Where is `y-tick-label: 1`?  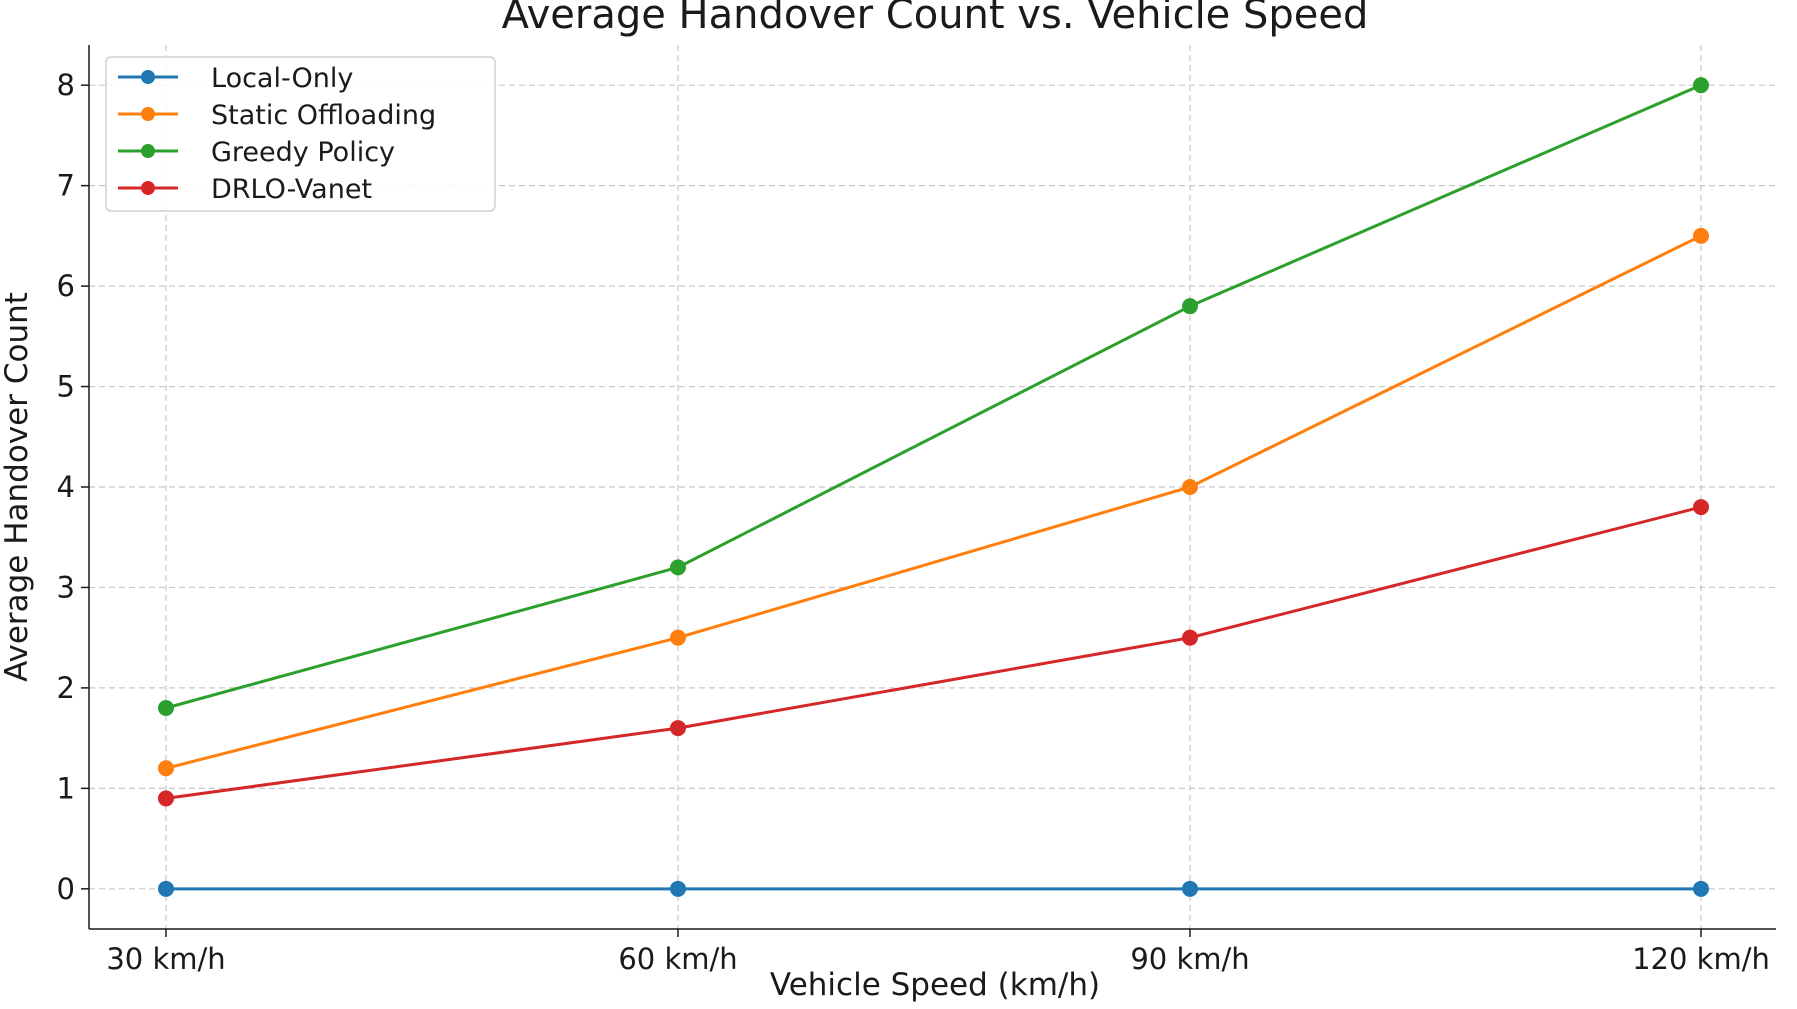 y-tick-label: 1 is located at coordinates (66, 788).